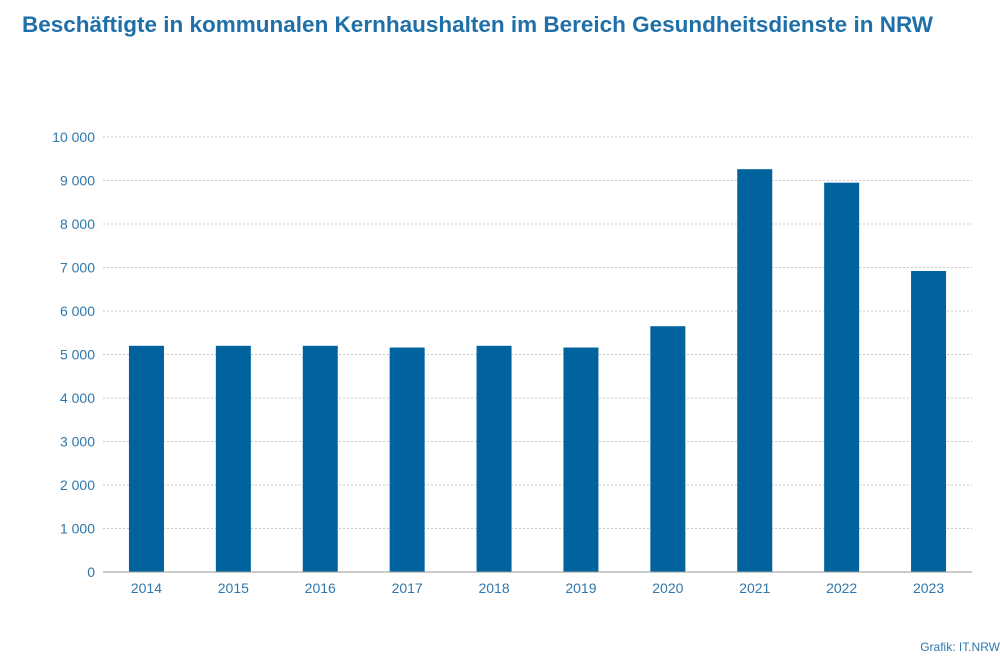 This screenshot has width=1000, height=660. Describe the element at coordinates (77, 355) in the screenshot. I see `y-tick-label: 5 000` at that location.